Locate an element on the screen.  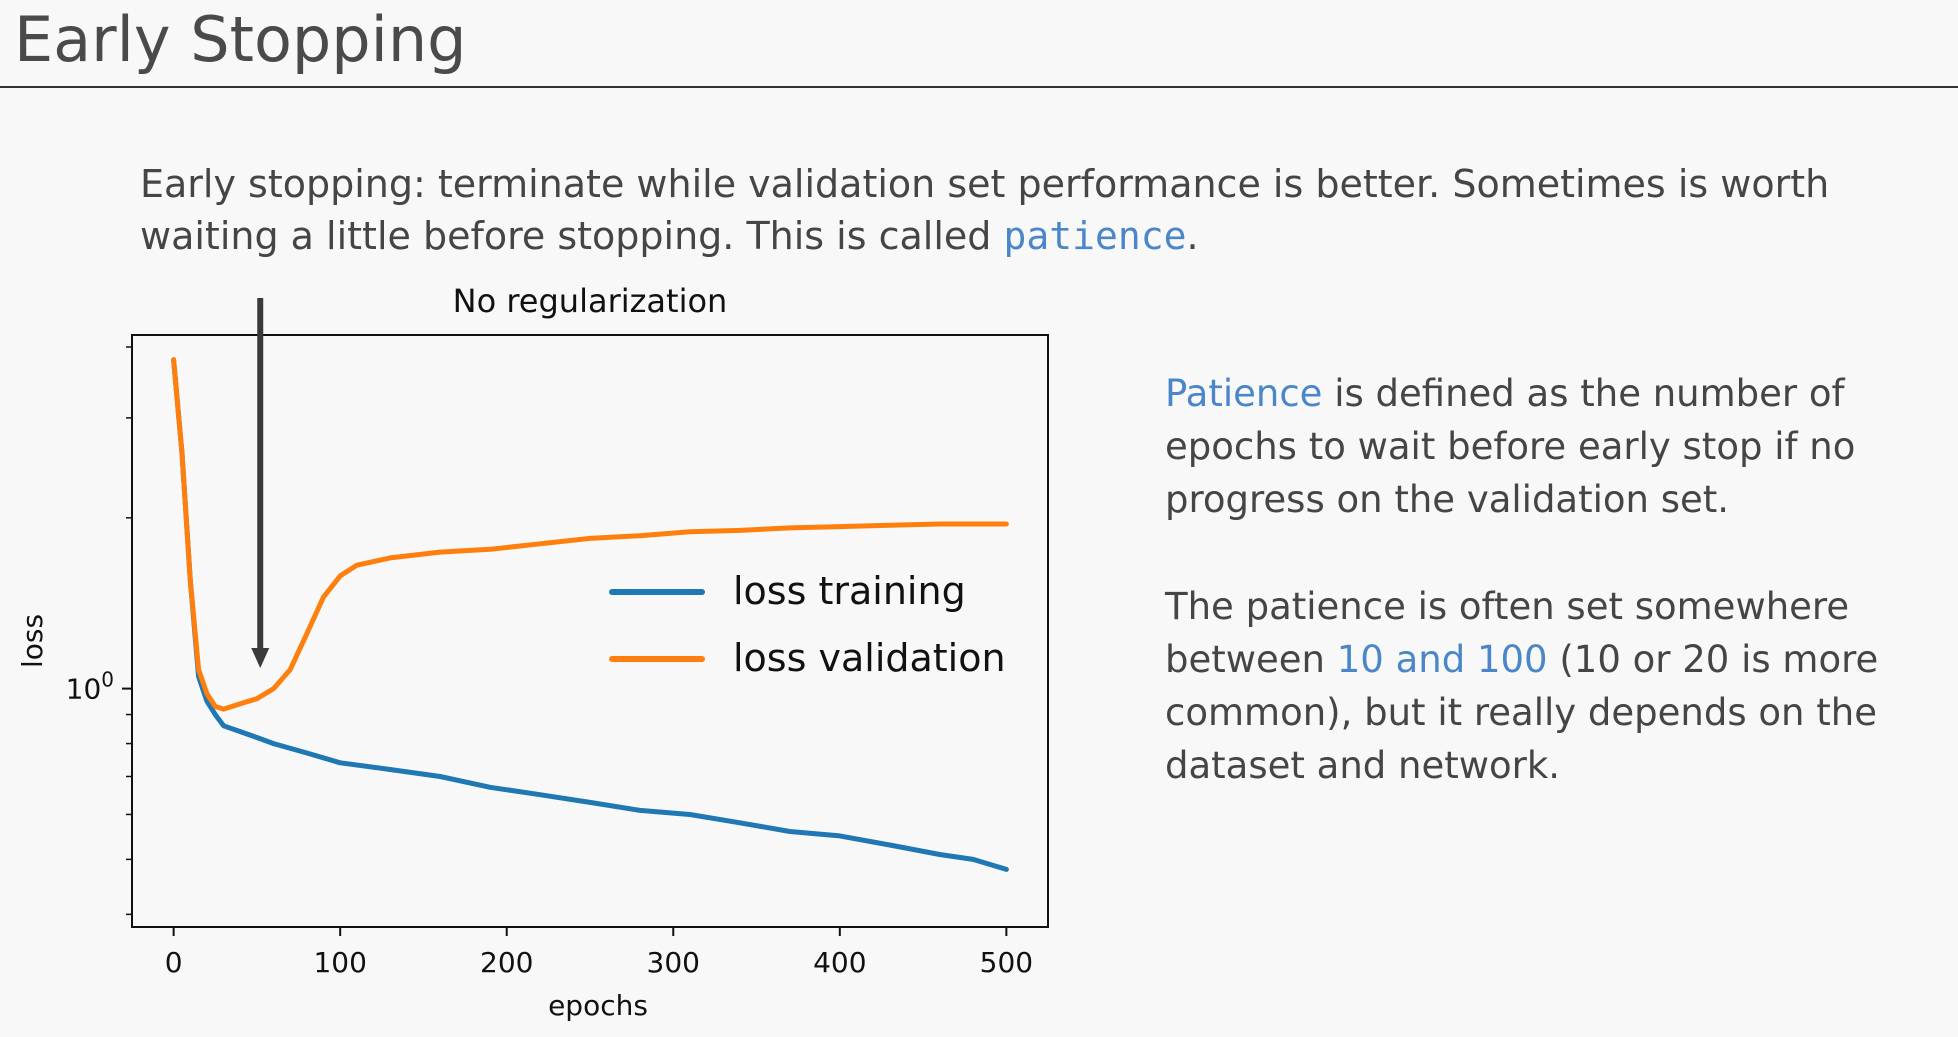
side-p1-line1: Patience is defined as the number of is located at coordinates (1555, 393).